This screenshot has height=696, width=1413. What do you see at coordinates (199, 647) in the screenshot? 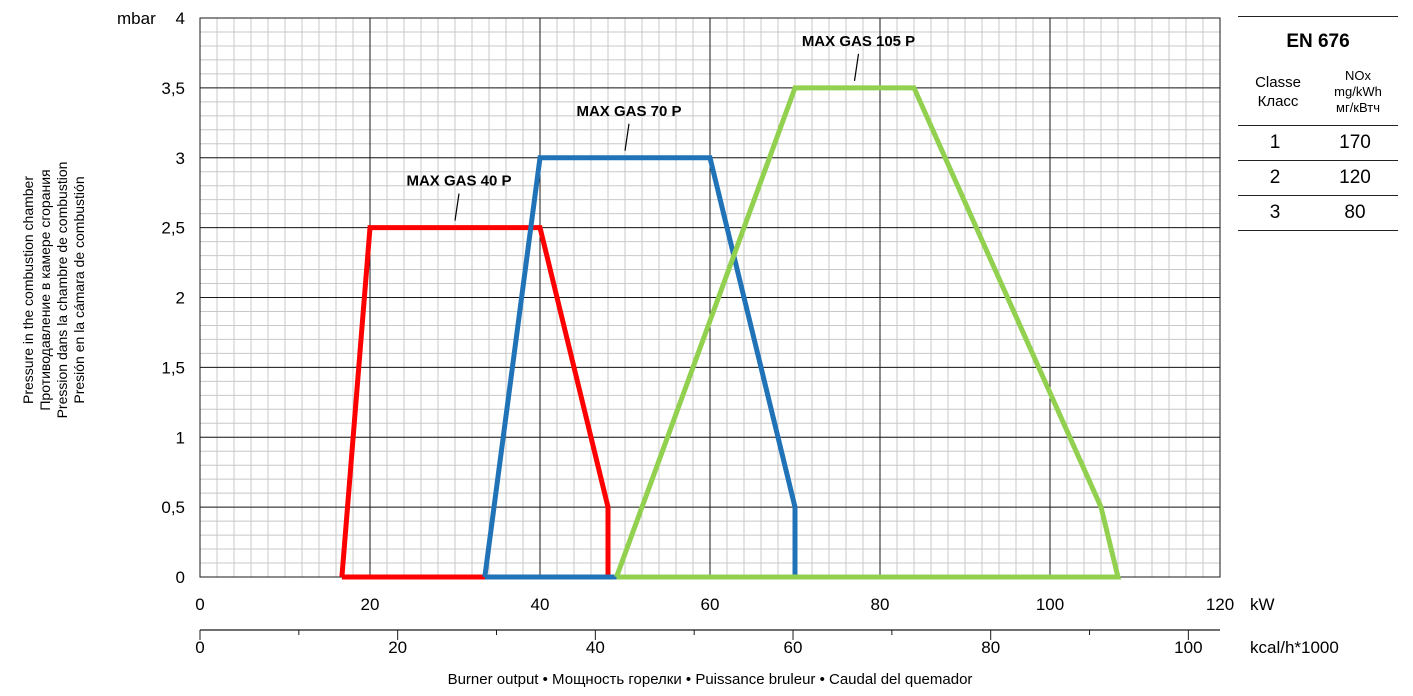
I see `secondary-tick-label: 0` at bounding box center [199, 647].